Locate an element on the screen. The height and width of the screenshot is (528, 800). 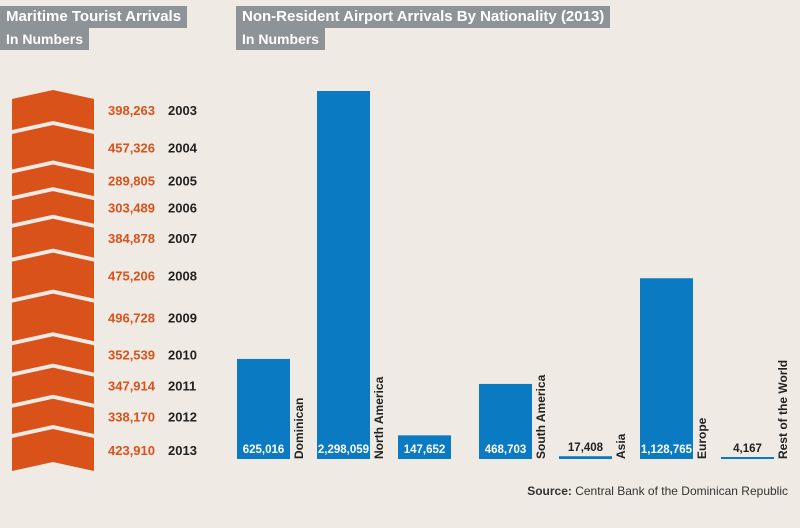
bar-category-label: Asia is located at coordinates (621, 446).